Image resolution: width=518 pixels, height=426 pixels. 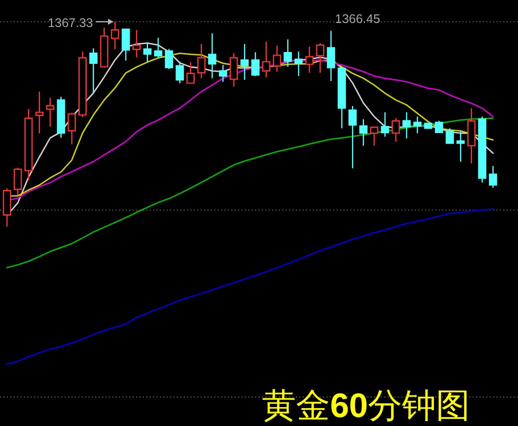 What do you see at coordinates (357, 19) in the screenshot?
I see `annotation: 1366.45` at bounding box center [357, 19].